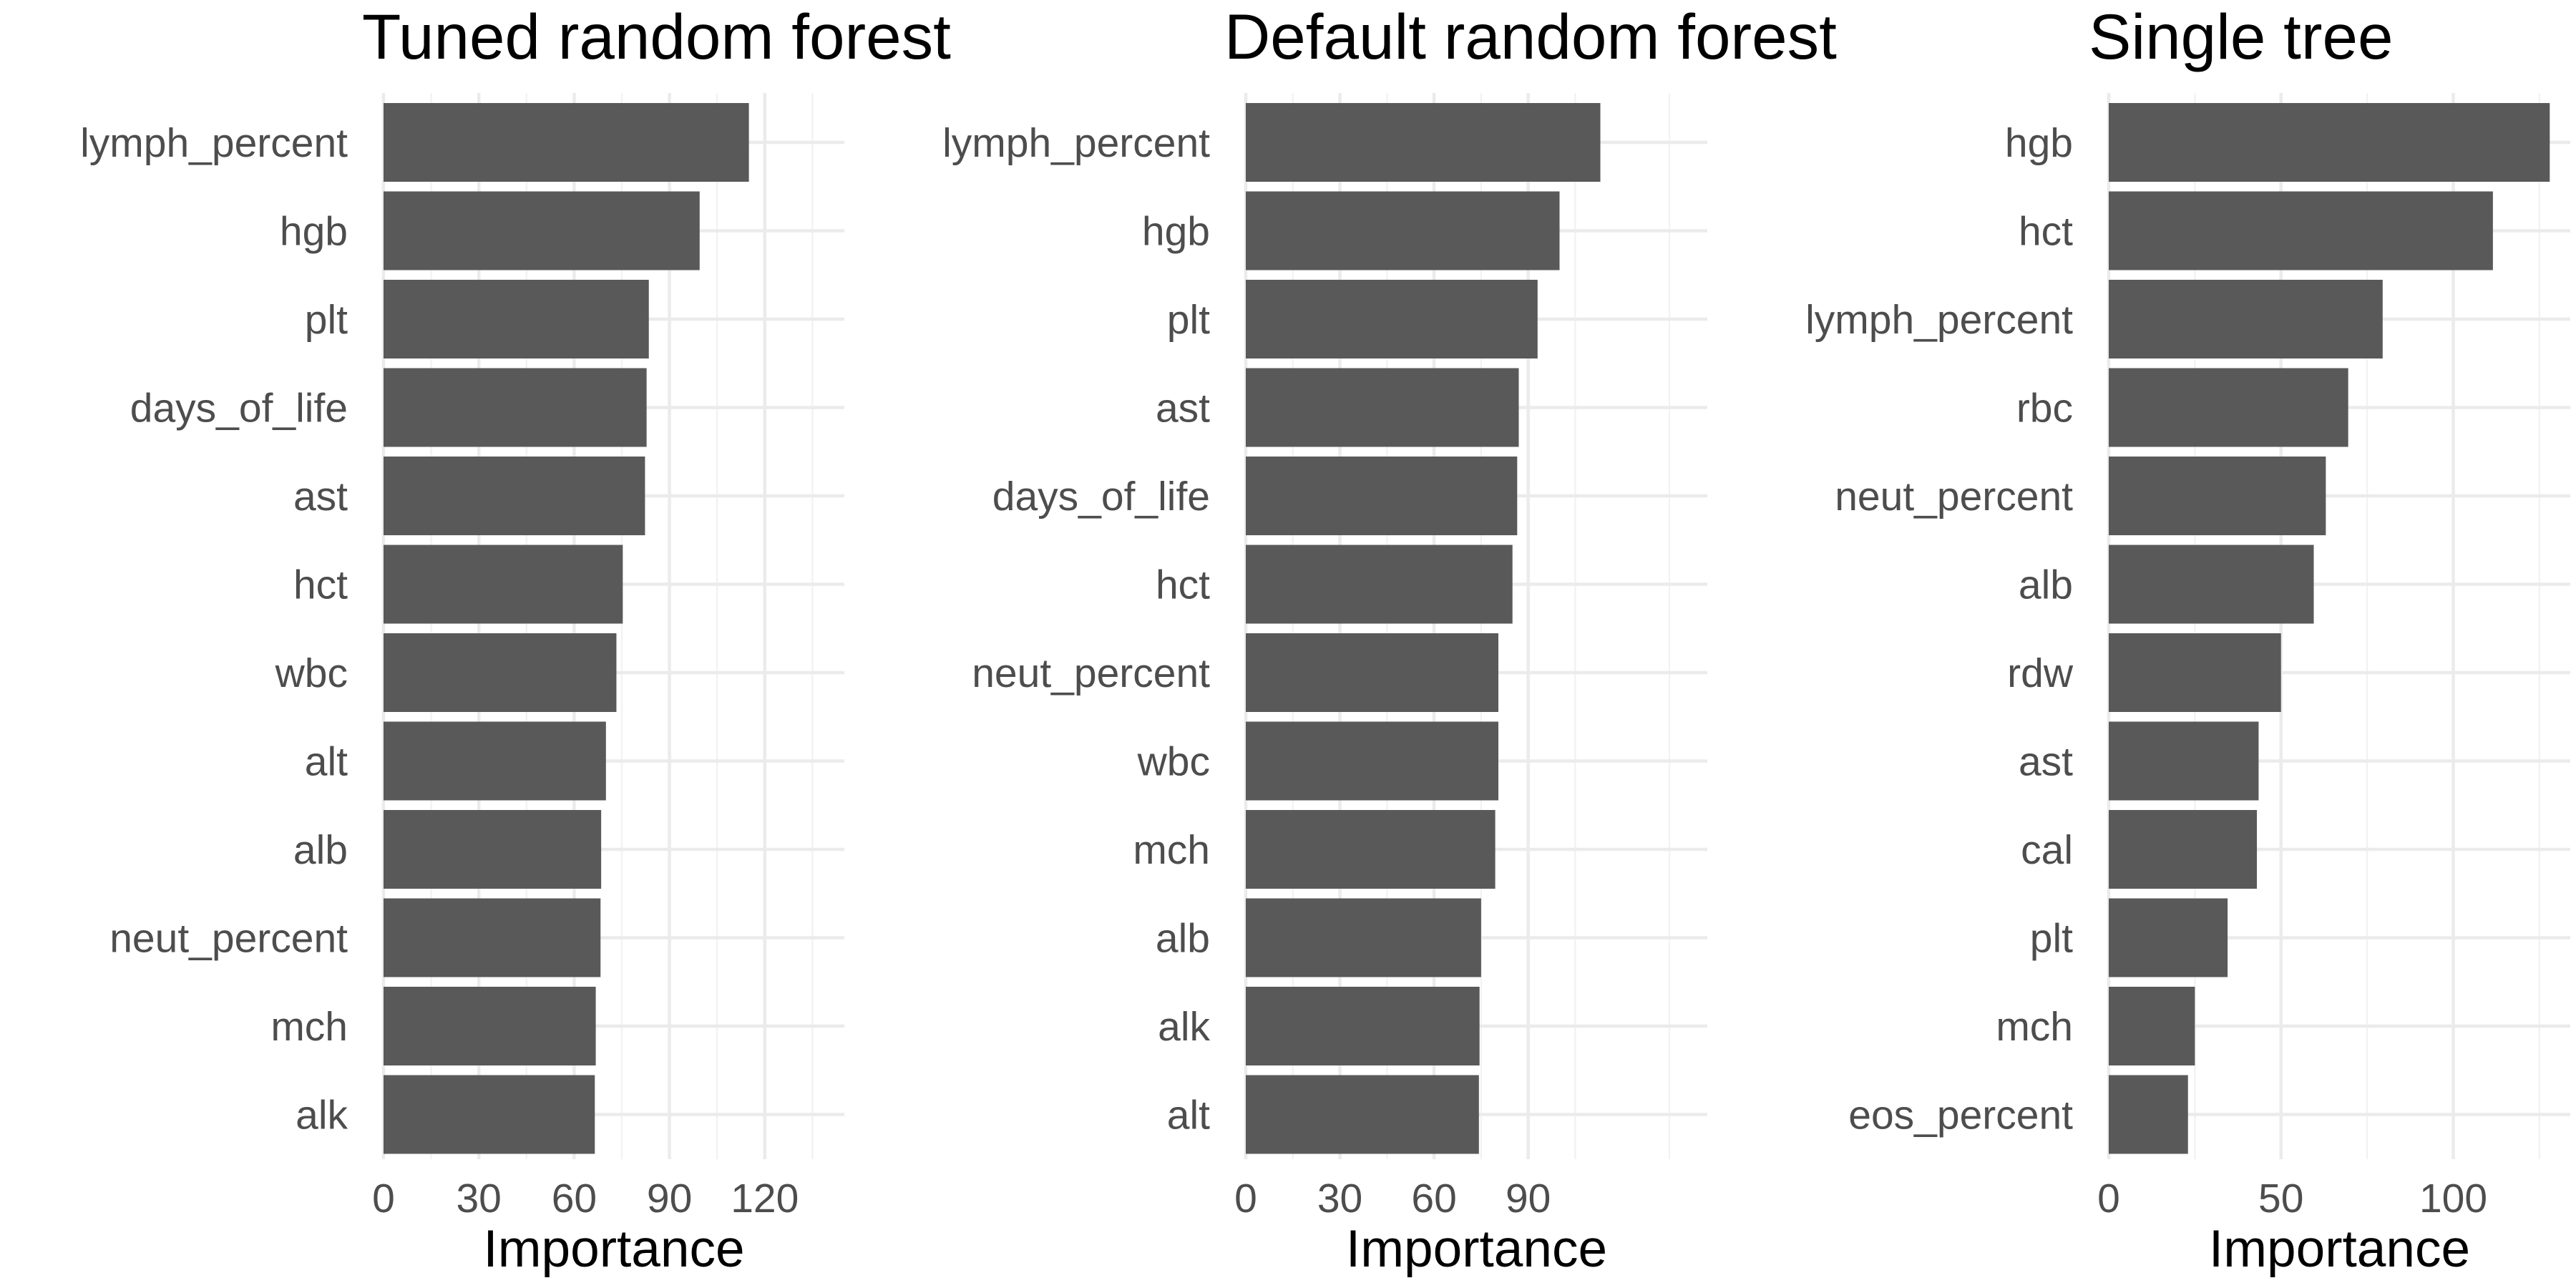  I want to click on x-tick-label: 100, so click(2453, 1198).